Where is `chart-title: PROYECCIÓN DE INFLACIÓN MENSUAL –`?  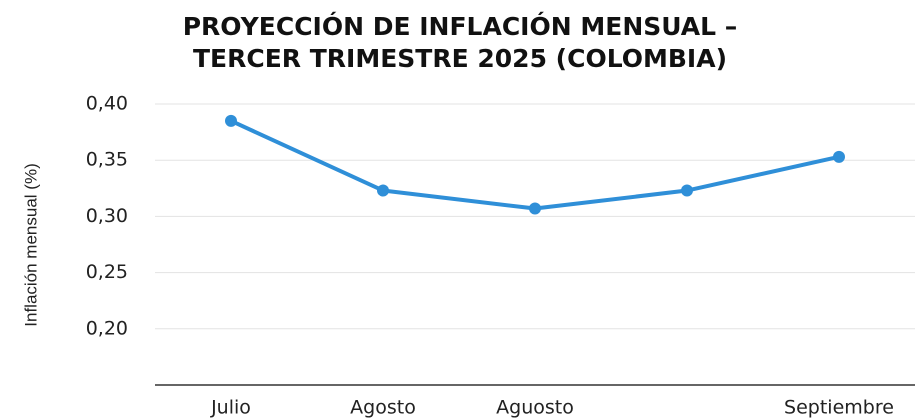 chart-title: PROYECCIÓN DE INFLACIÓN MENSUAL – is located at coordinates (460, 26).